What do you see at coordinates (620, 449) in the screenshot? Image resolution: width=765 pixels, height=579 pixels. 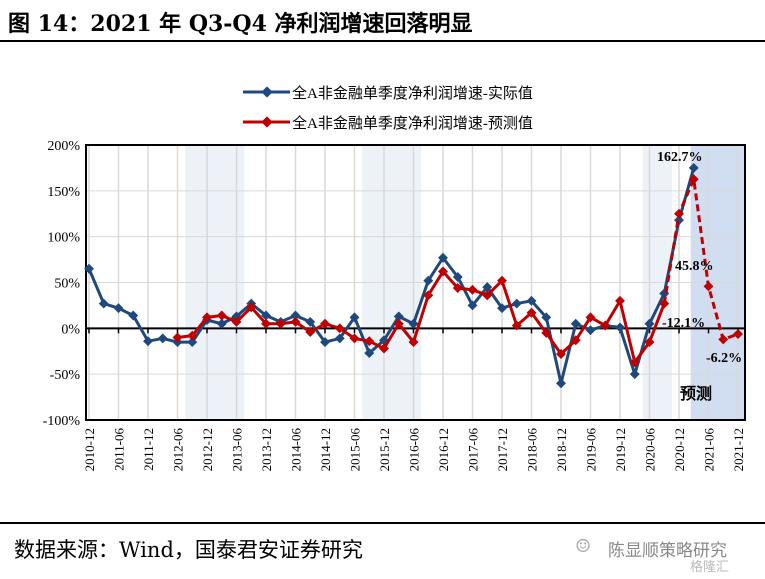 I see `x-tick-label: 2019-12` at bounding box center [620, 449].